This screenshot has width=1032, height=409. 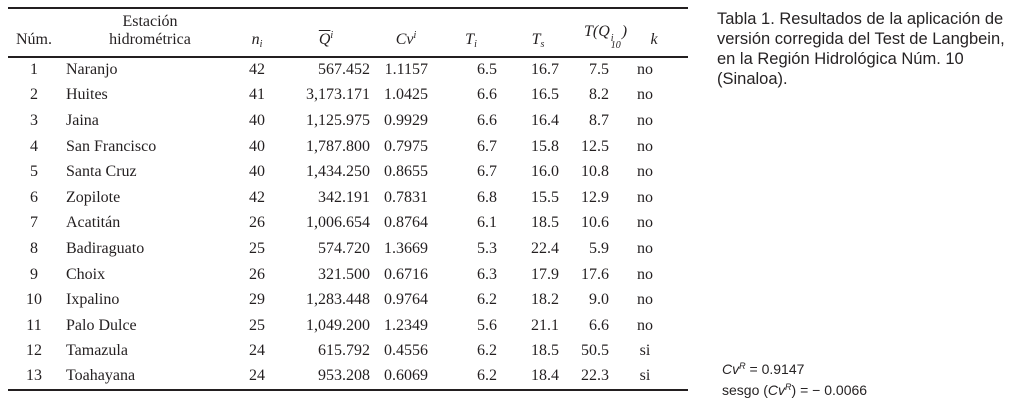 What do you see at coordinates (338, 146) in the screenshot?
I see `cell-qbar: 1,787.800` at bounding box center [338, 146].